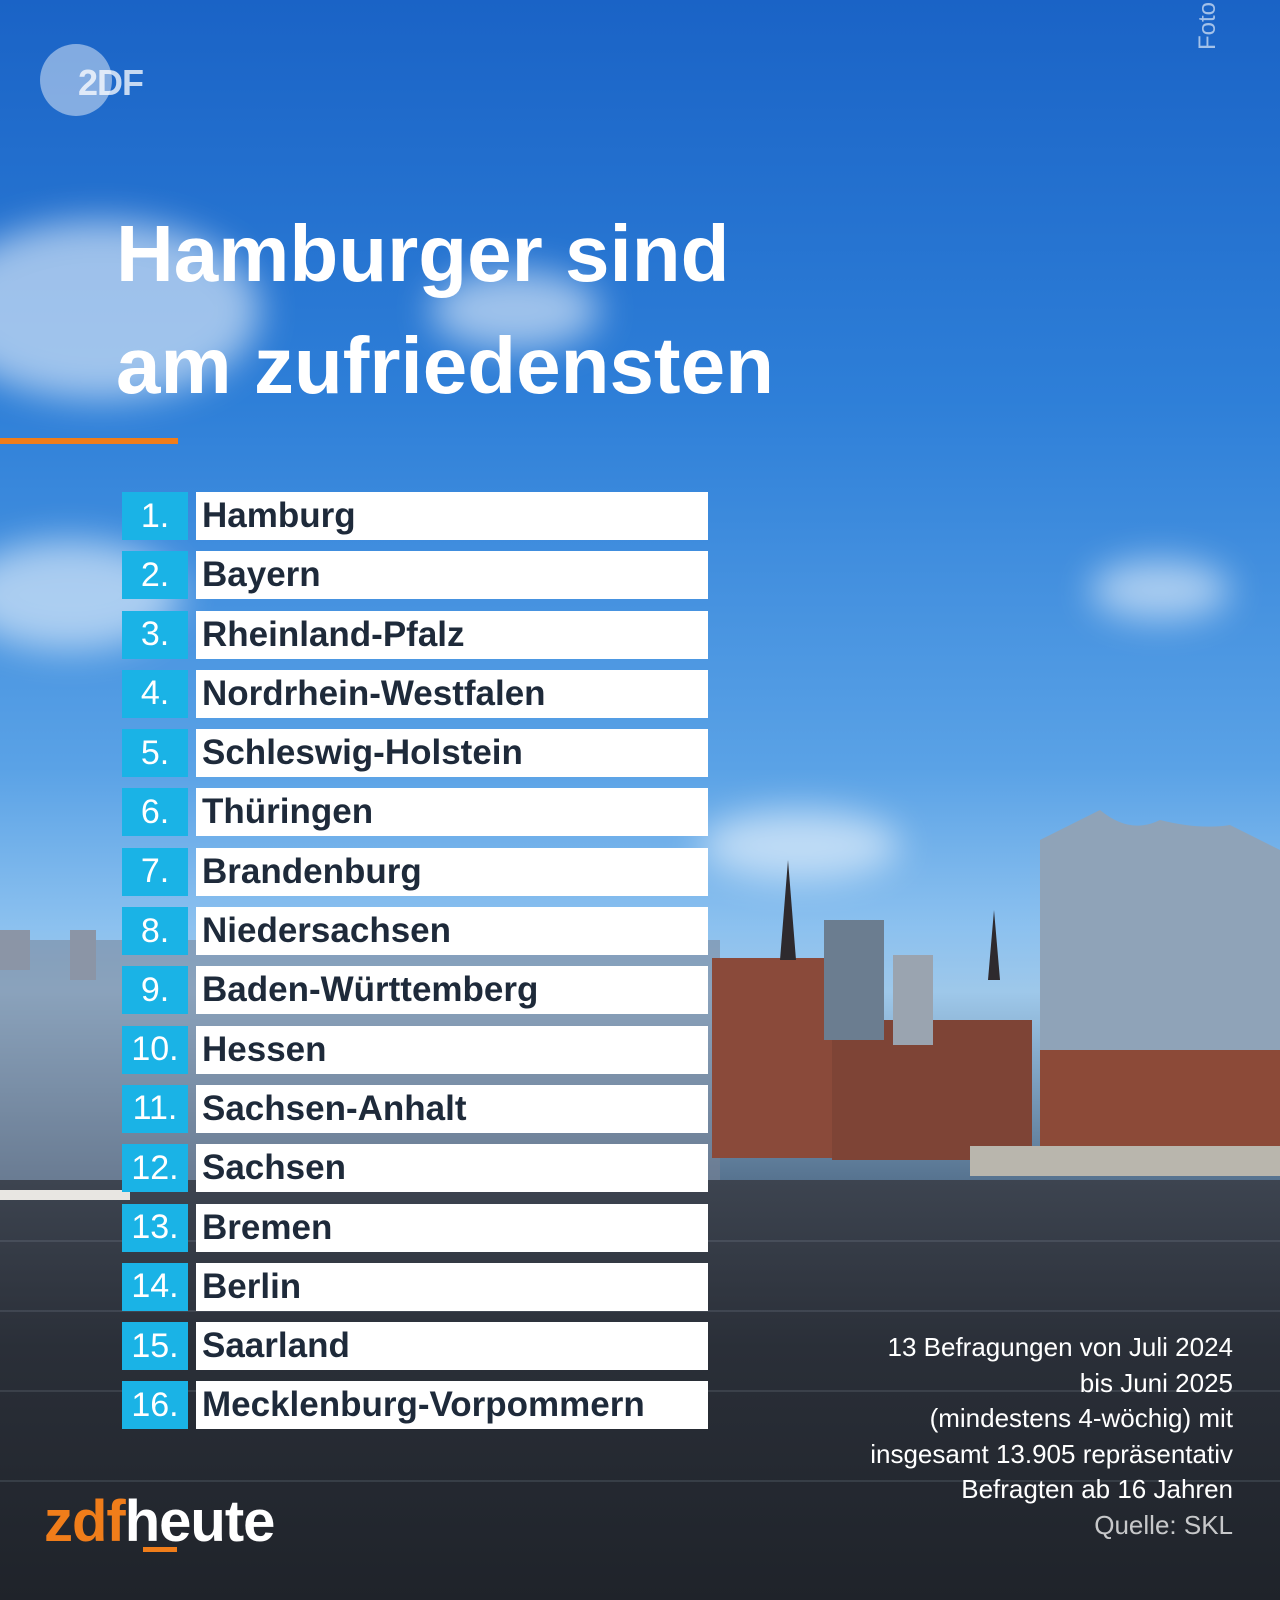 This screenshot has width=1280, height=1600. I want to click on state-name: Bayern, so click(452, 575).